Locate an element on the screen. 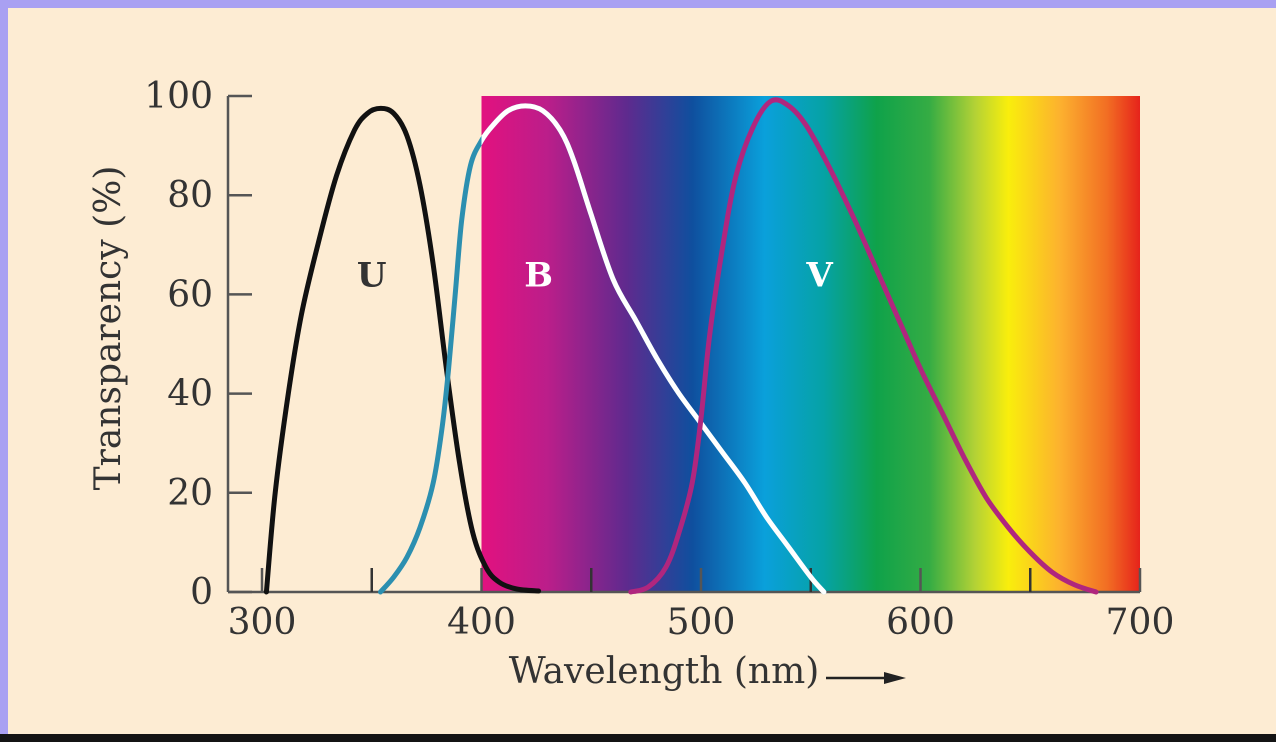 The width and height of the screenshot is (1276, 742). y-tick-label: 0 is located at coordinates (201, 592).